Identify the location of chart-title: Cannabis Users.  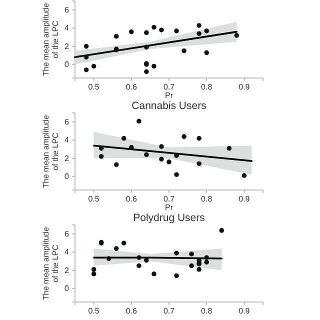
(169, 106).